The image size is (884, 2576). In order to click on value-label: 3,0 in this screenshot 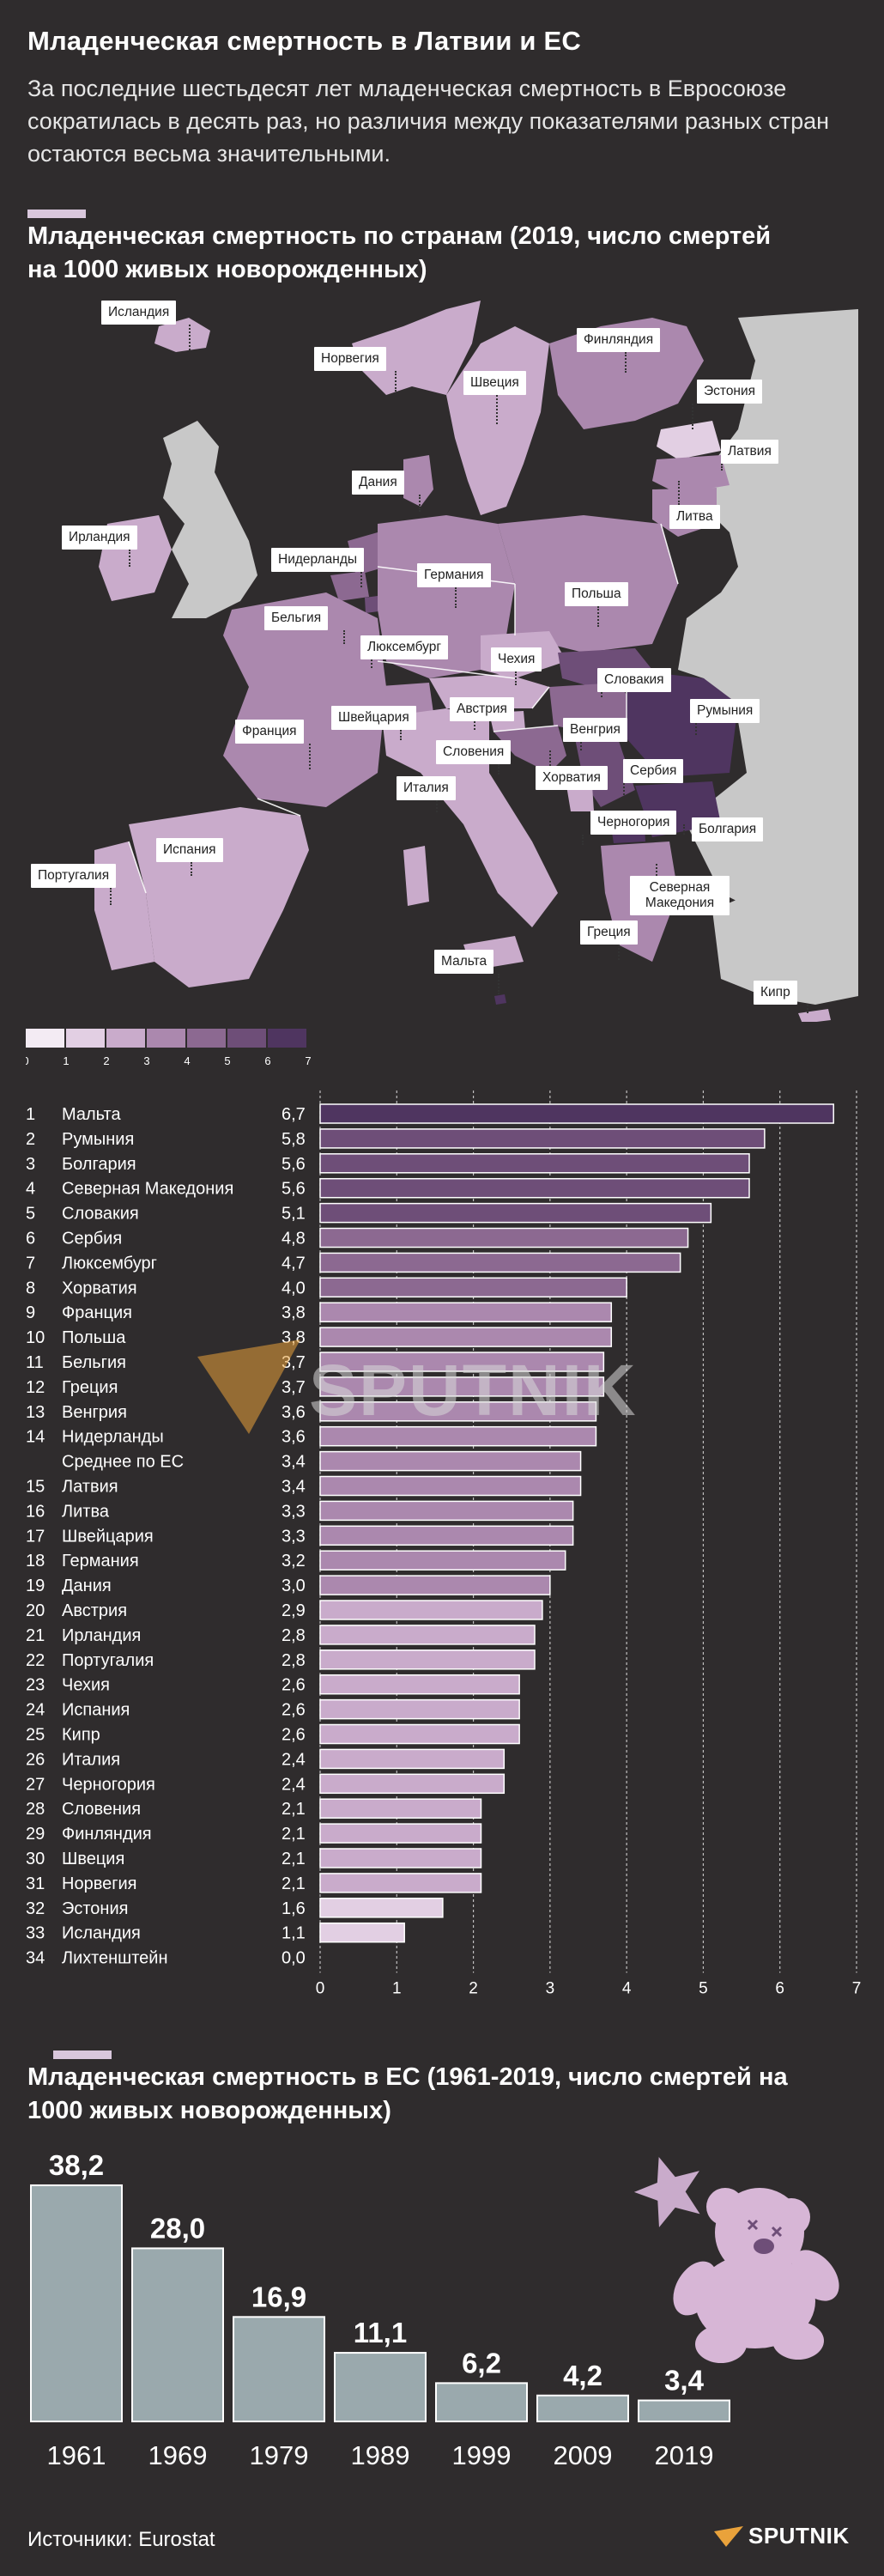, I will do `click(294, 1586)`.